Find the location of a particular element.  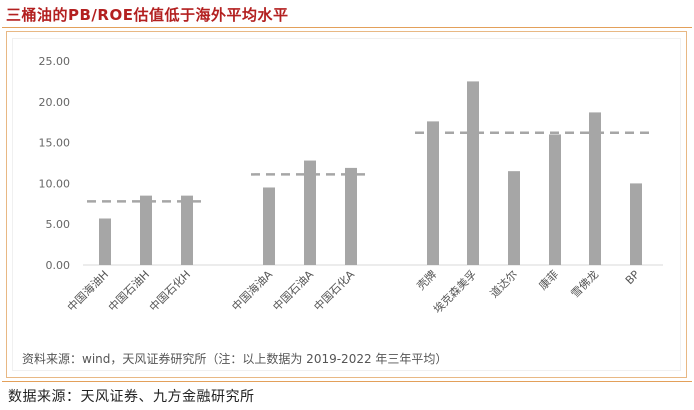

x-tick-label: 壳牌 is located at coordinates (426, 279).